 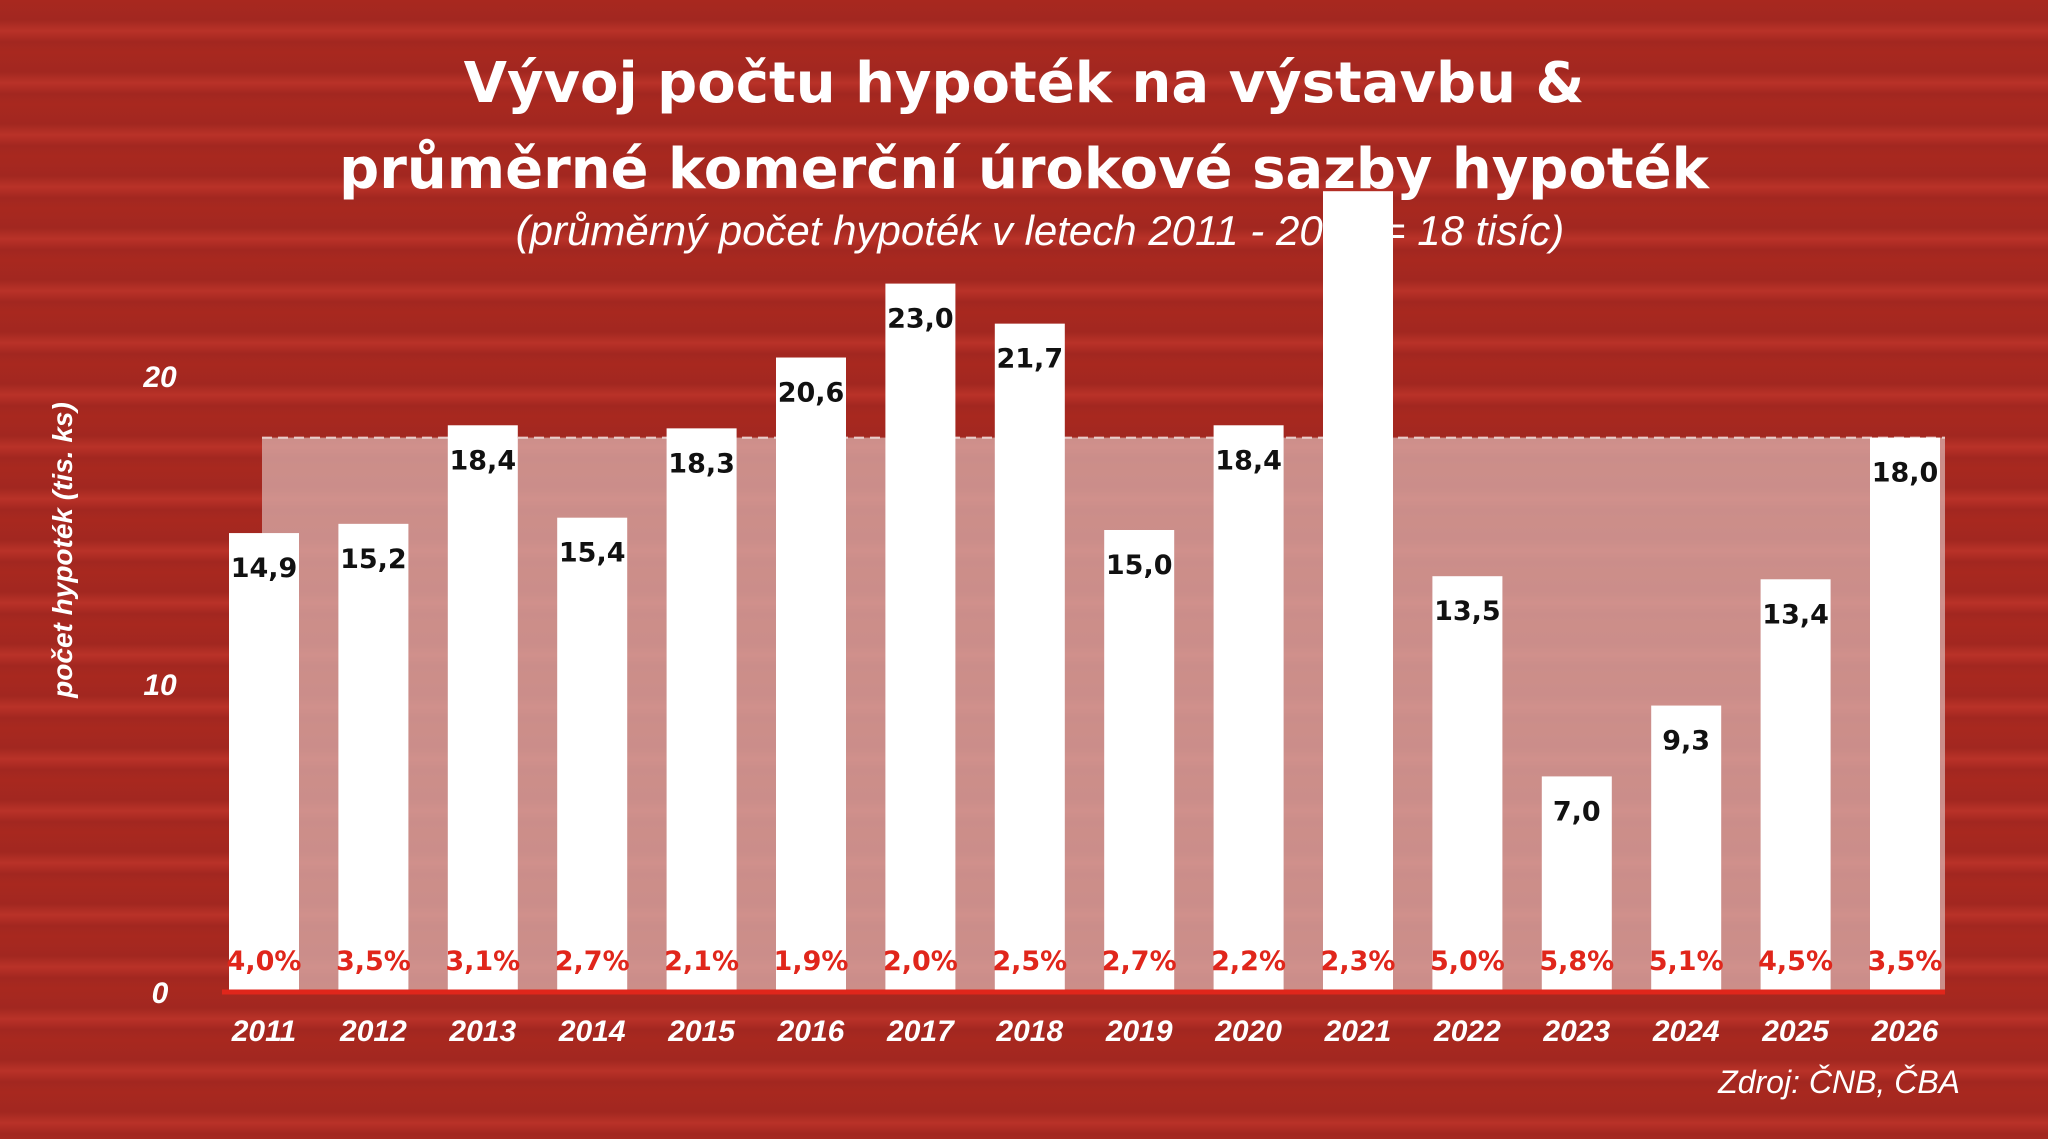 What do you see at coordinates (701, 1031) in the screenshot?
I see `x-tick-2015: 2015` at bounding box center [701, 1031].